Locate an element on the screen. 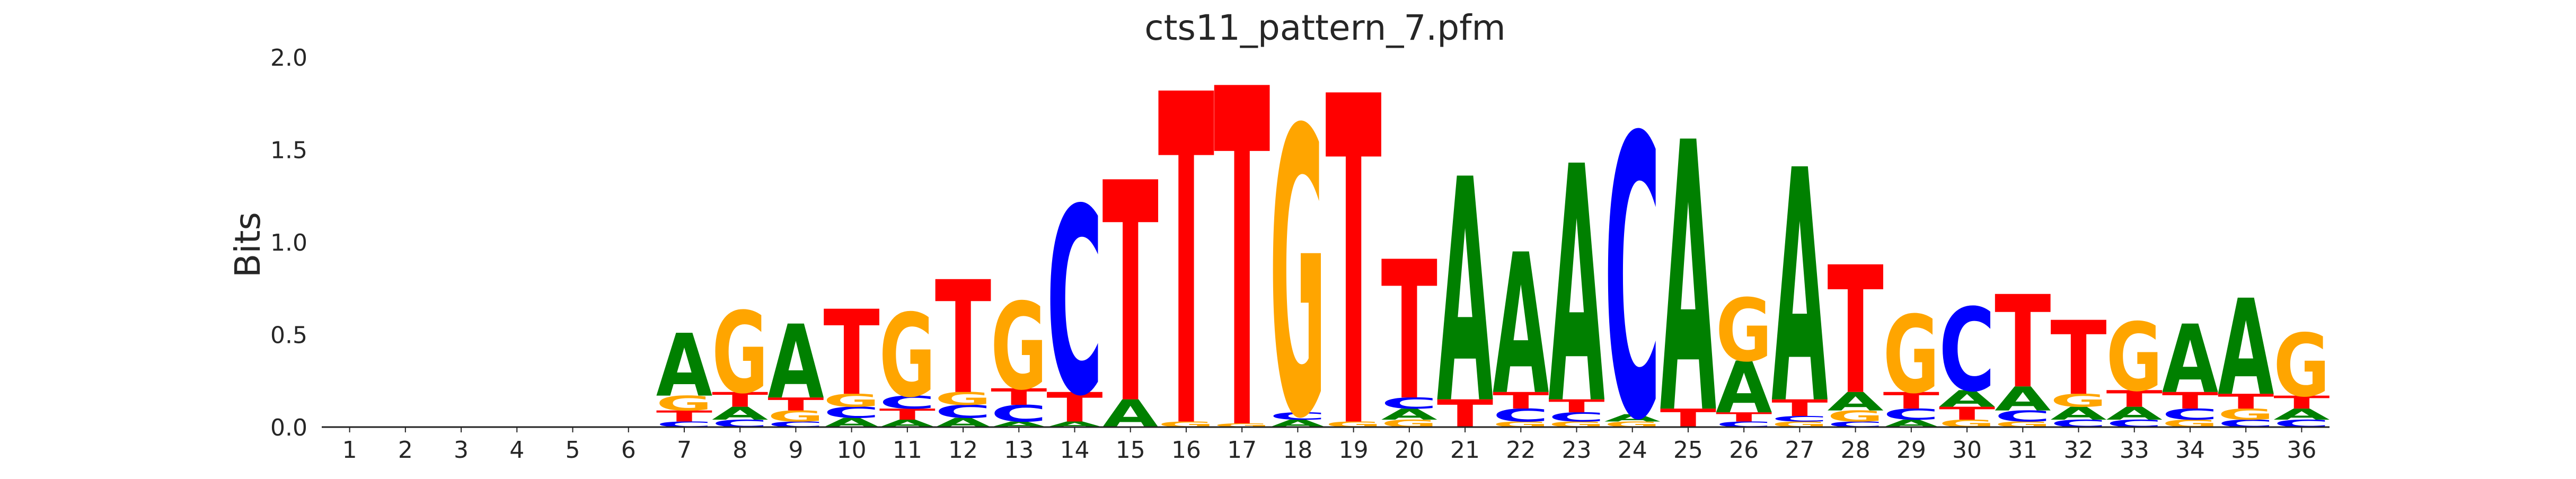 This screenshot has width=2576, height=479. x-tick-label-12: 12 is located at coordinates (963, 451).